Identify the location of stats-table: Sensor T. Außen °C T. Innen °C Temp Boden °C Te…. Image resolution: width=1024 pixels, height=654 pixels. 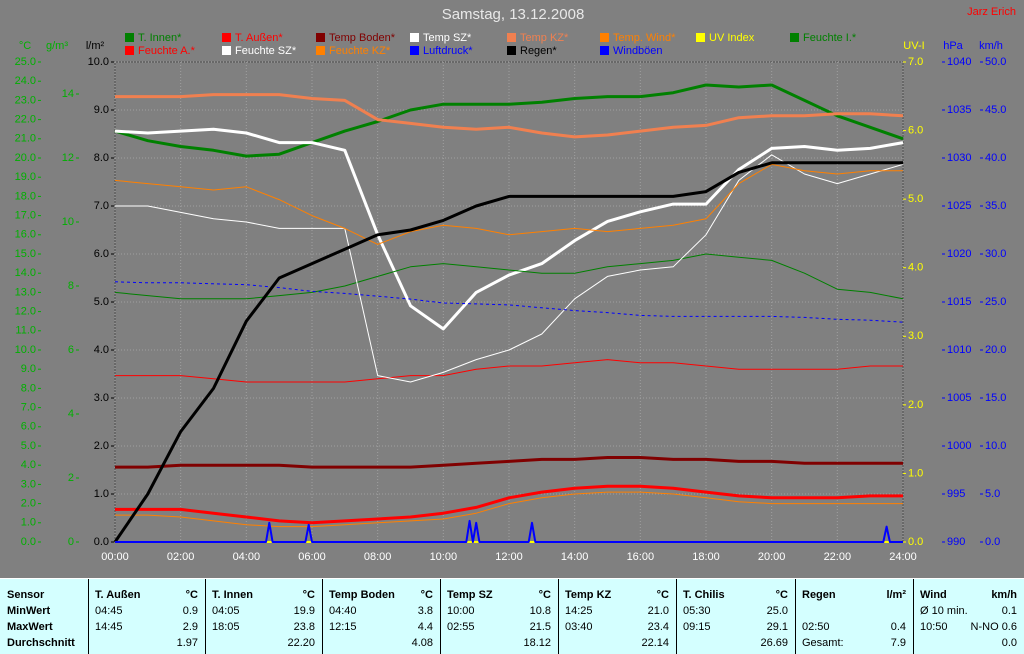
(512, 616).